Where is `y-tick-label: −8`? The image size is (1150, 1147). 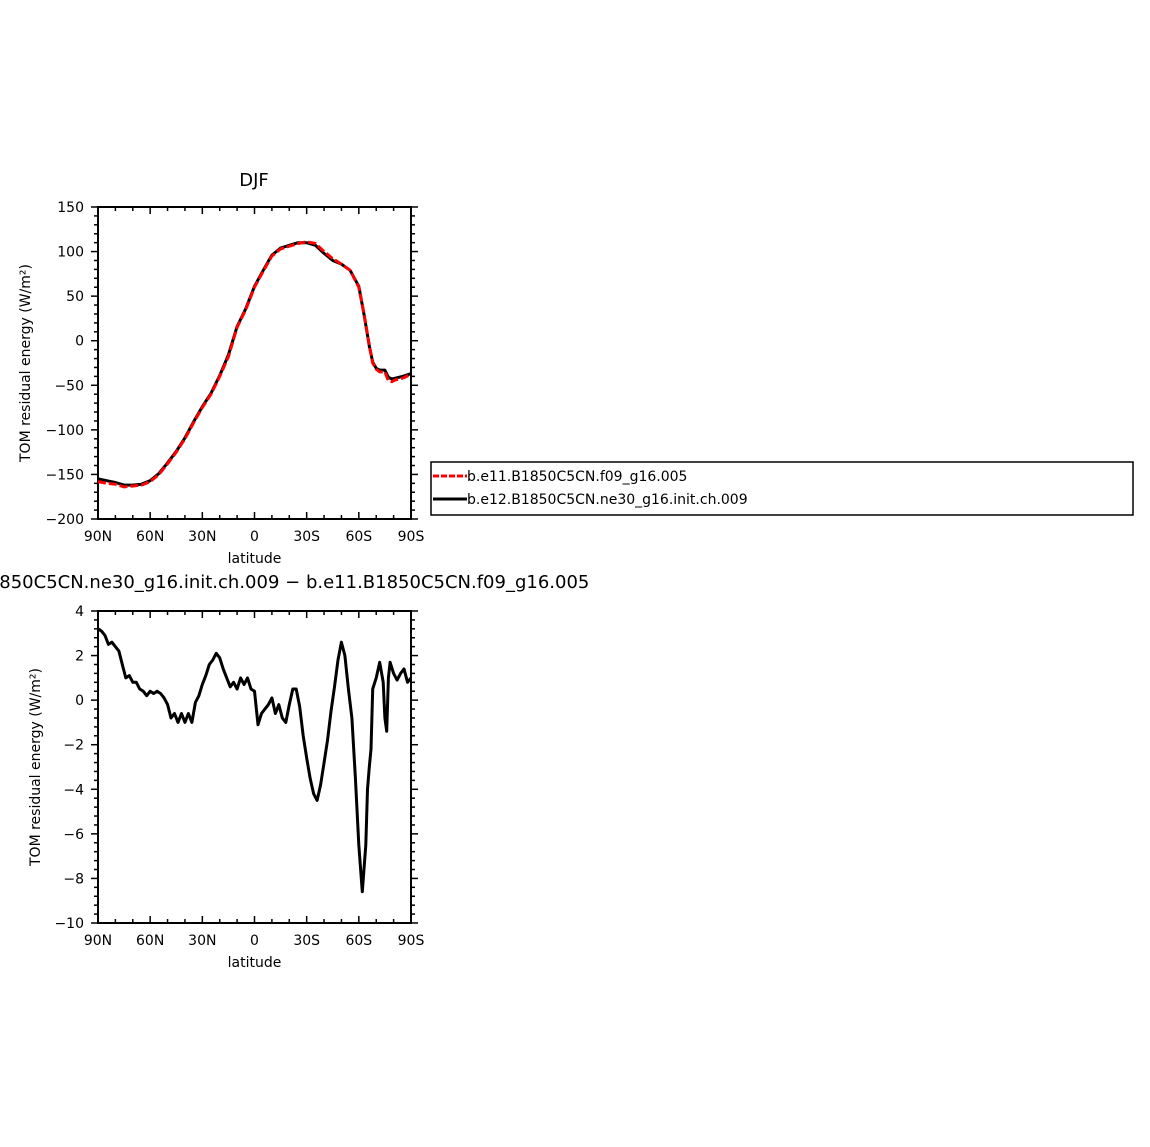 y-tick-label: −8 is located at coordinates (73, 879).